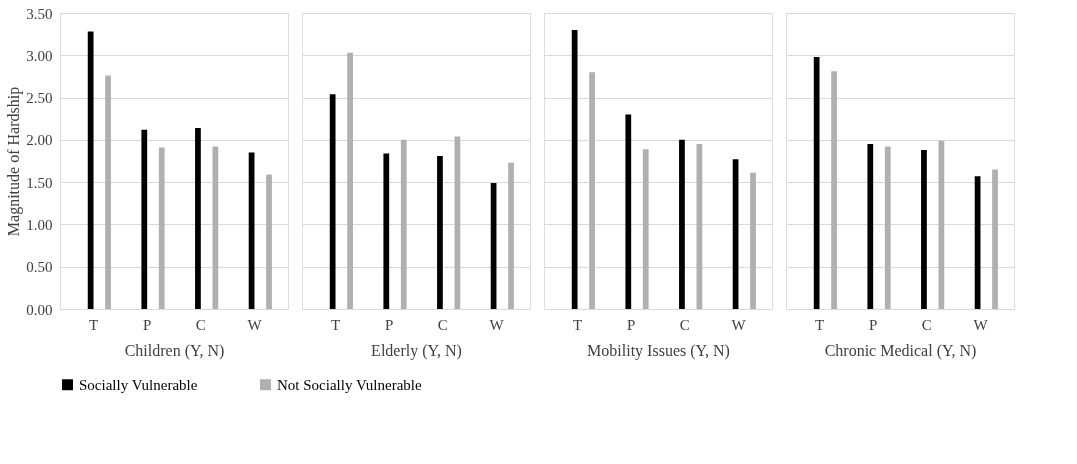 The width and height of the screenshot is (1077, 464). Describe the element at coordinates (900, 350) in the screenshot. I see `x-axis-title: Chronic Medical (Y, N)` at that location.